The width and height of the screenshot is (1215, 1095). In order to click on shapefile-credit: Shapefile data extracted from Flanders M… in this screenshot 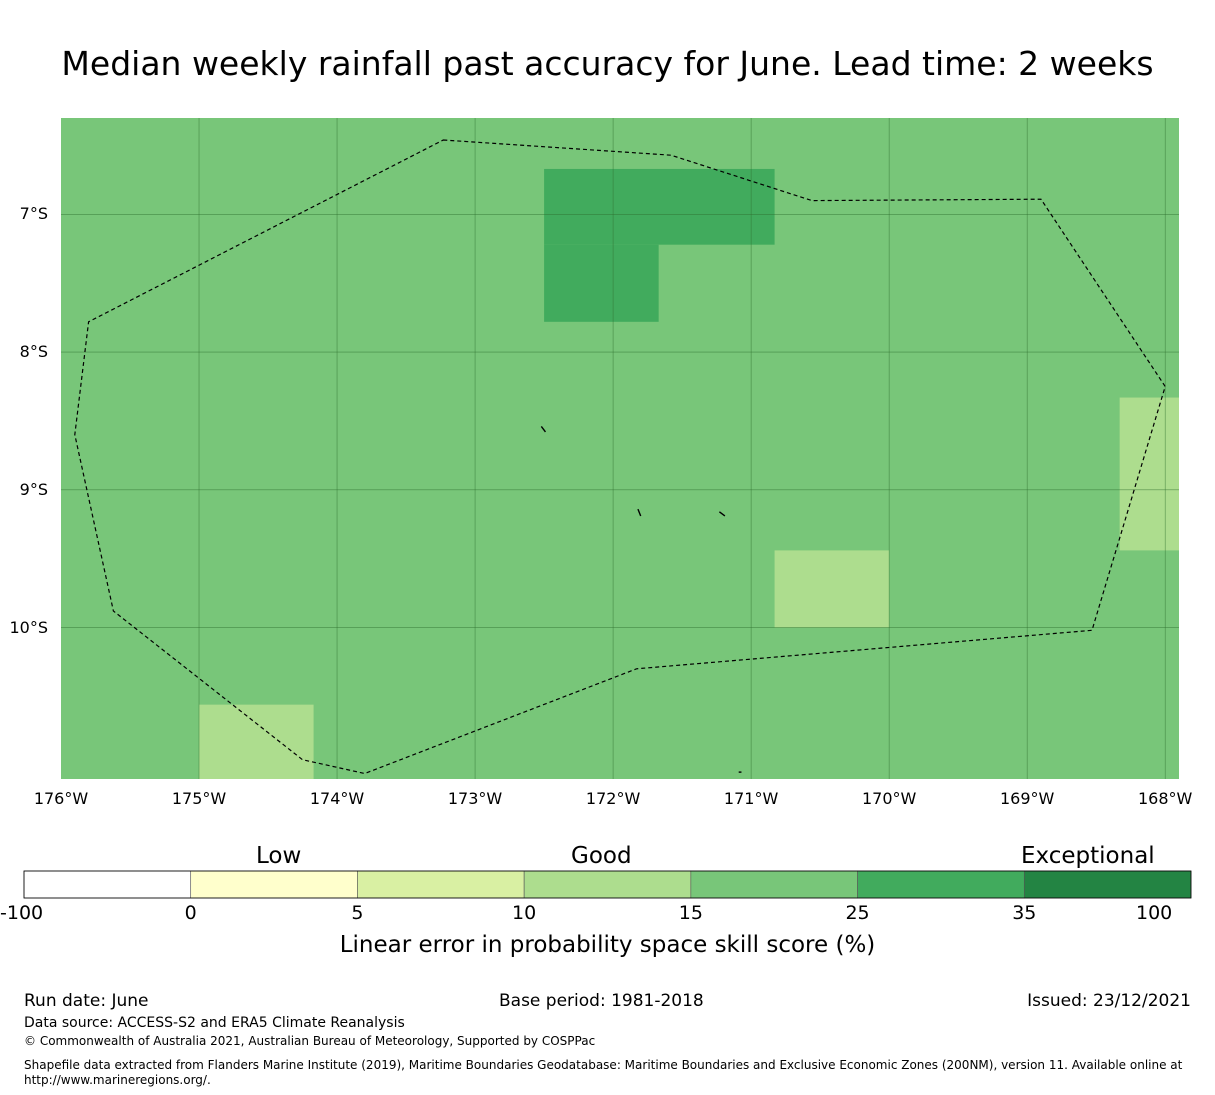, I will do `click(603, 1065)`.